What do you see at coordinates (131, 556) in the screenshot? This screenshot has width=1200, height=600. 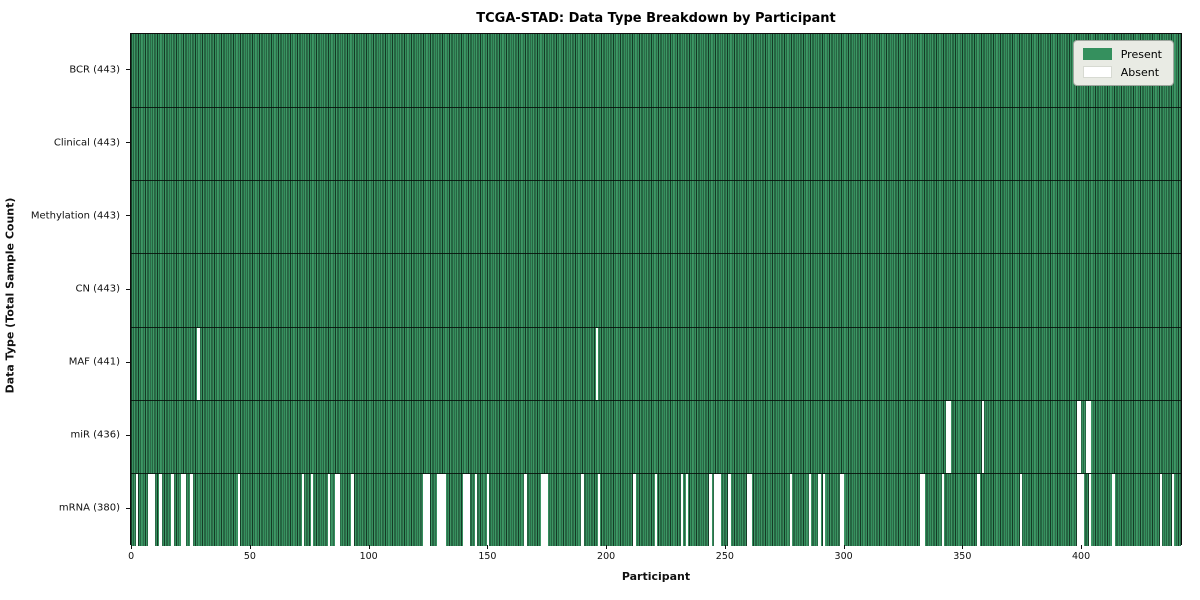 I see `x-tick-label-0: 0` at bounding box center [131, 556].